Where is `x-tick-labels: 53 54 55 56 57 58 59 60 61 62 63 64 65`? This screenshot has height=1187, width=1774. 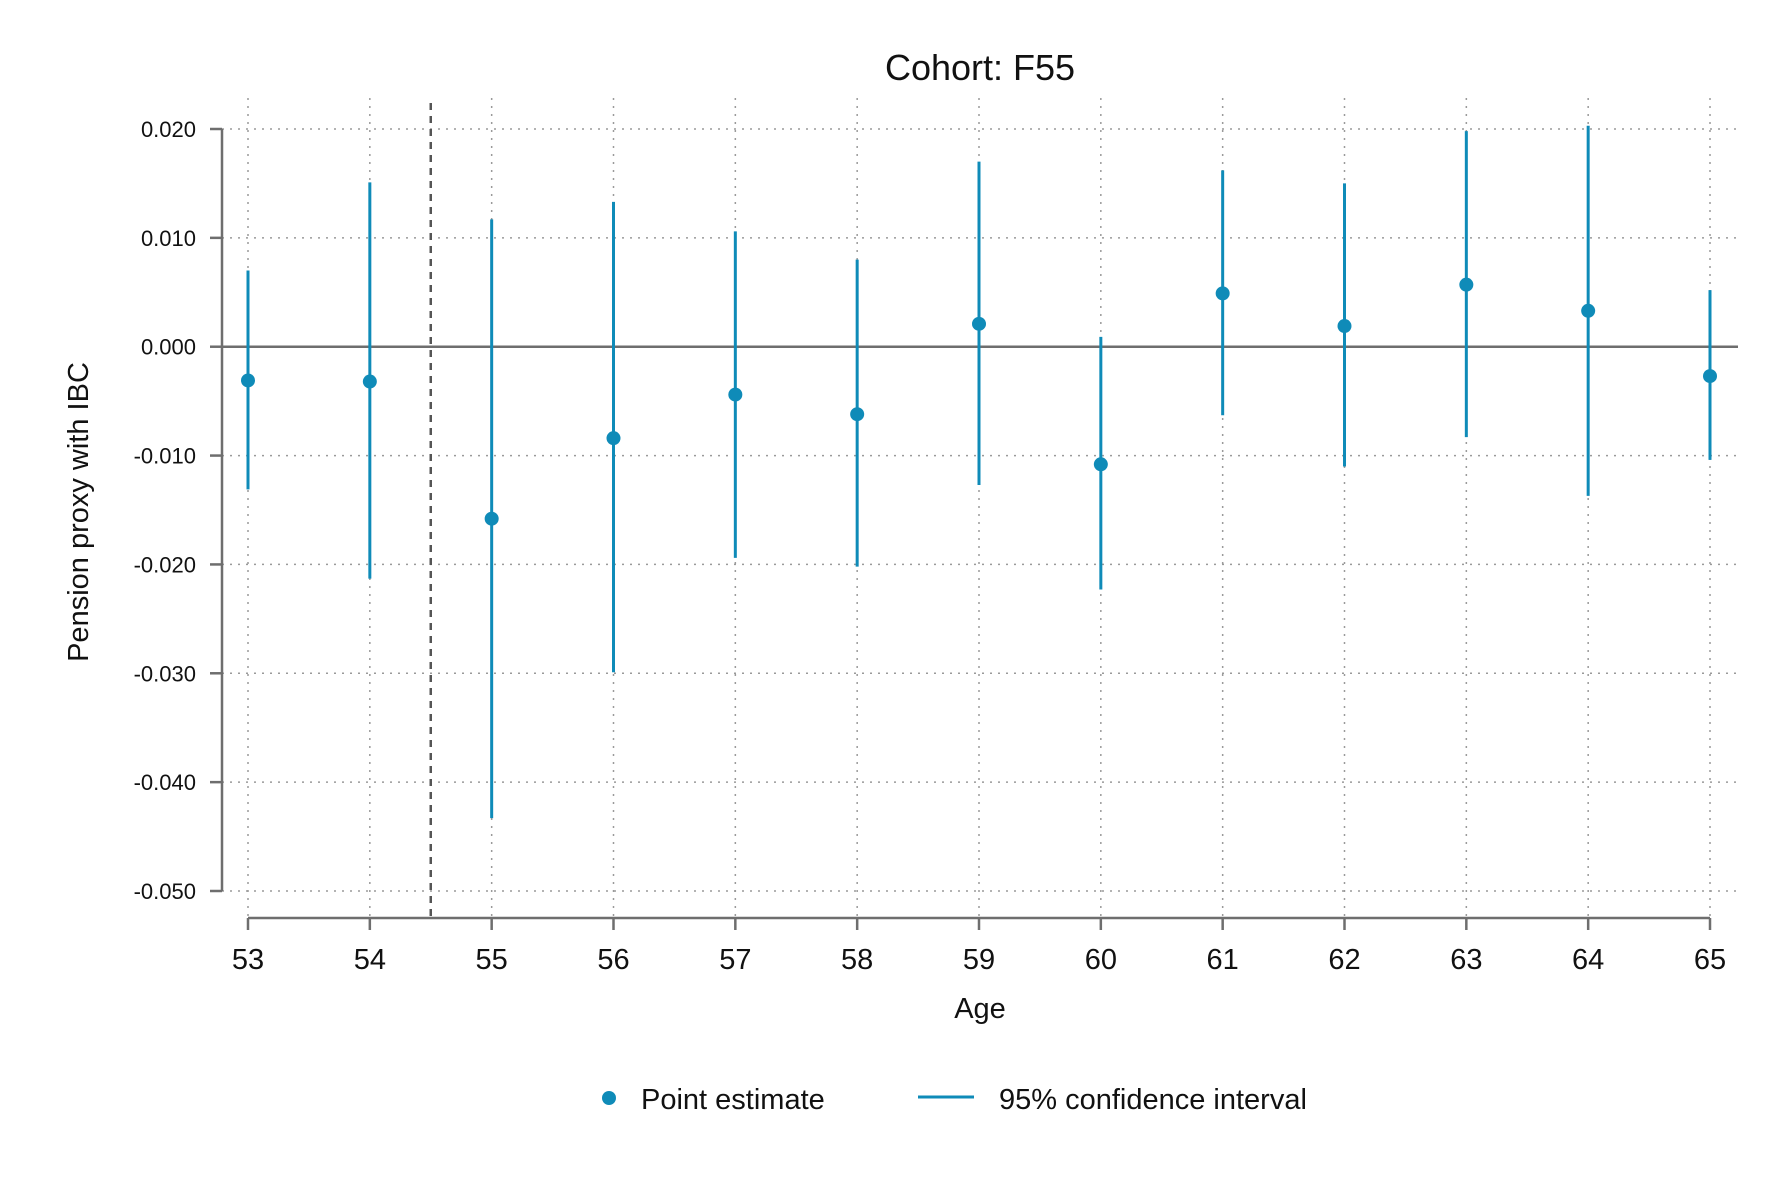
x-tick-labels: 53 54 55 56 57 58 59 60 61 62 63 64 65 is located at coordinates (979, 960).